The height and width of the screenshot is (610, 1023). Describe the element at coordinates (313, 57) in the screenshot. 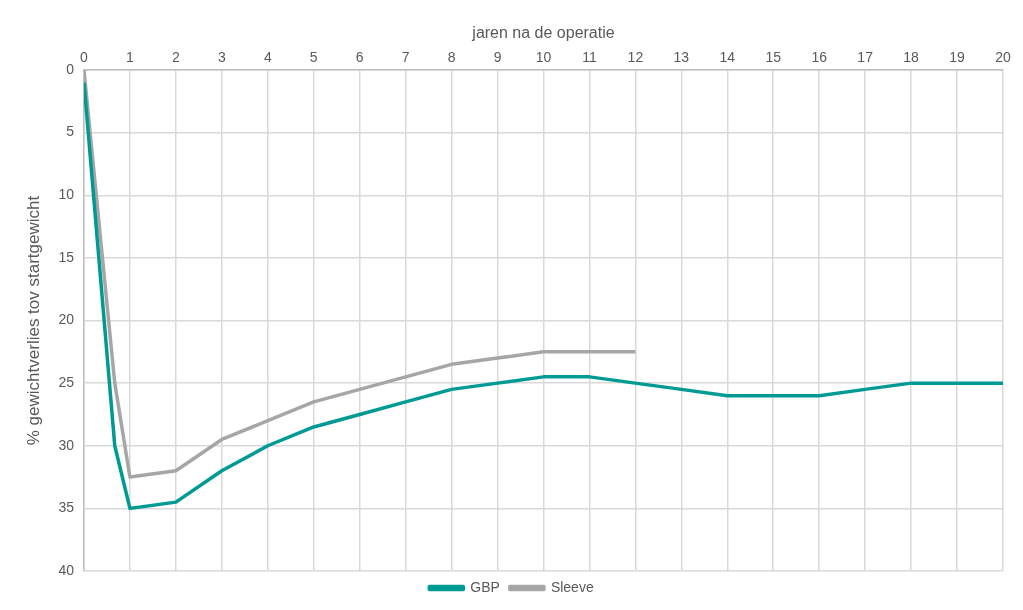

I see `x-tick-label: 5` at that location.